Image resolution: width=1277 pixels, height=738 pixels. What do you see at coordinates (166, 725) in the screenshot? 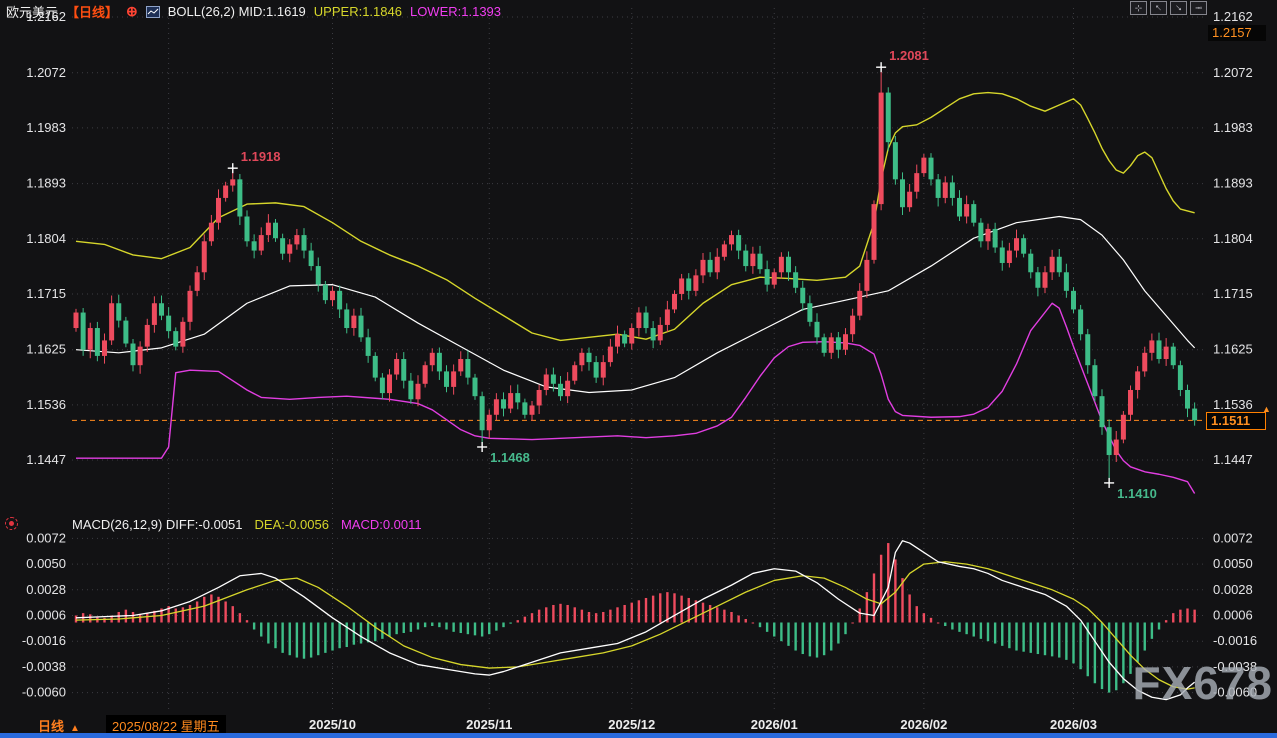
I see `cursor-date-label: 2025/08/22 星期五` at bounding box center [166, 725].